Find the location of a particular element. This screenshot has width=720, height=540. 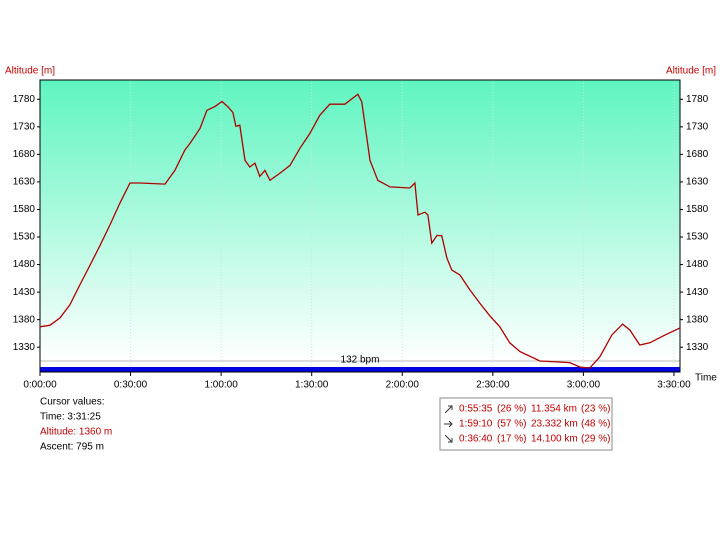

y-tick-label: 1530 is located at coordinates (24, 237).